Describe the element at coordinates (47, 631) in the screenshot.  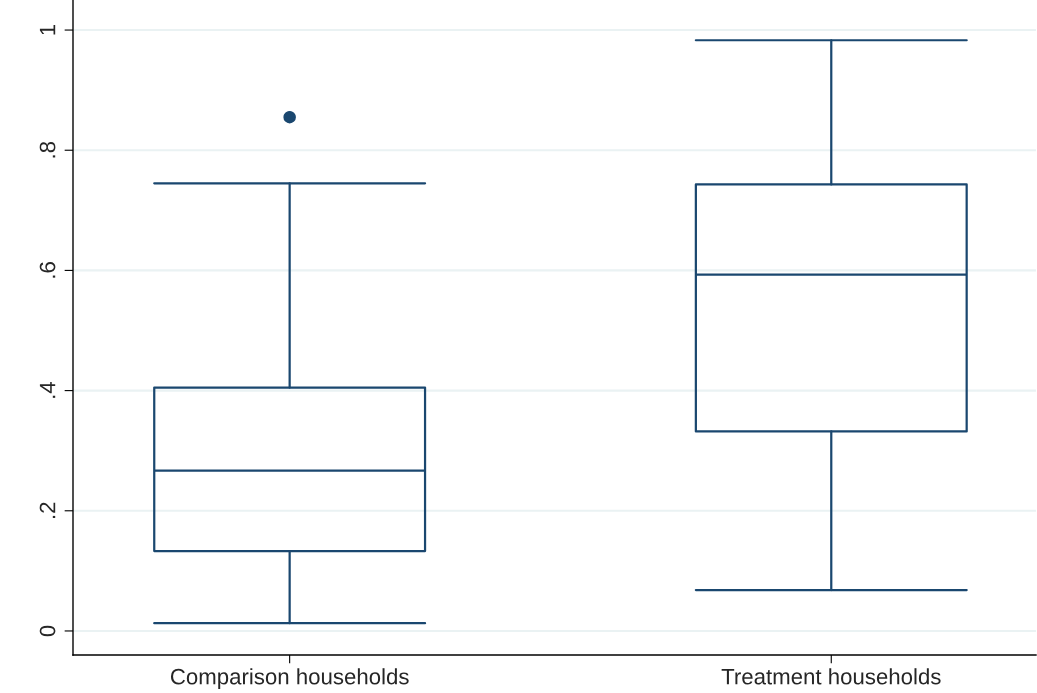
I see `y-tick-label: 0` at that location.